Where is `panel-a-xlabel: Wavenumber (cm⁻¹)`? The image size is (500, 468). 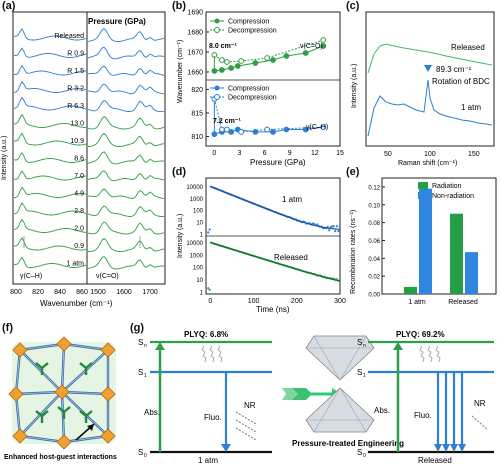
panel-a-xlabel: Wavenumber (cm⁻¹) is located at coordinates (76, 303).